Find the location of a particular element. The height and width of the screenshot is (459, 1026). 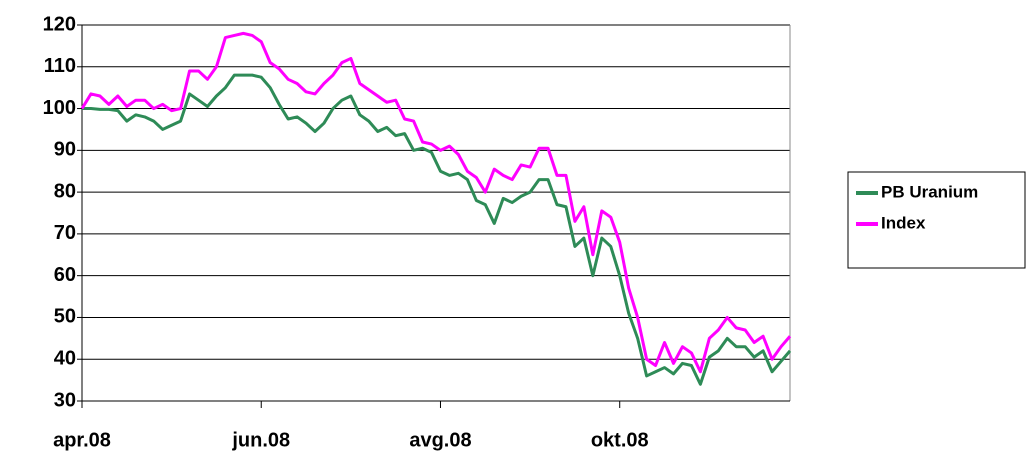

legend-label: Index is located at coordinates (903, 222).